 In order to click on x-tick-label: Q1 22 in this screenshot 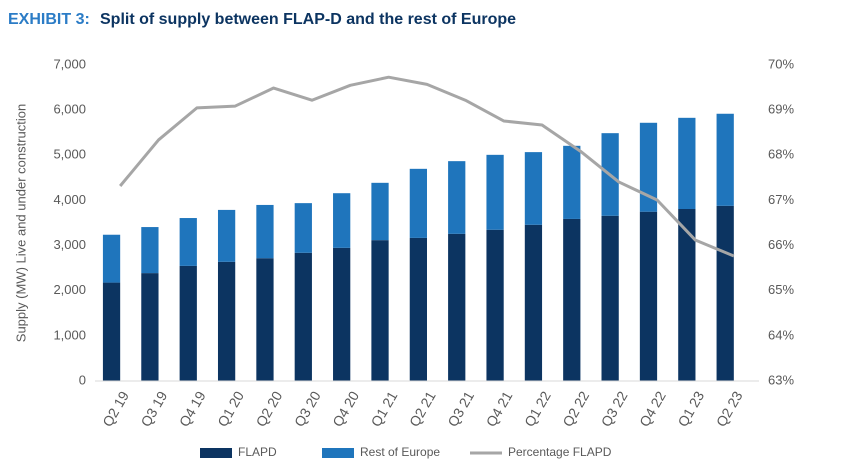, I will do `click(537, 408)`.